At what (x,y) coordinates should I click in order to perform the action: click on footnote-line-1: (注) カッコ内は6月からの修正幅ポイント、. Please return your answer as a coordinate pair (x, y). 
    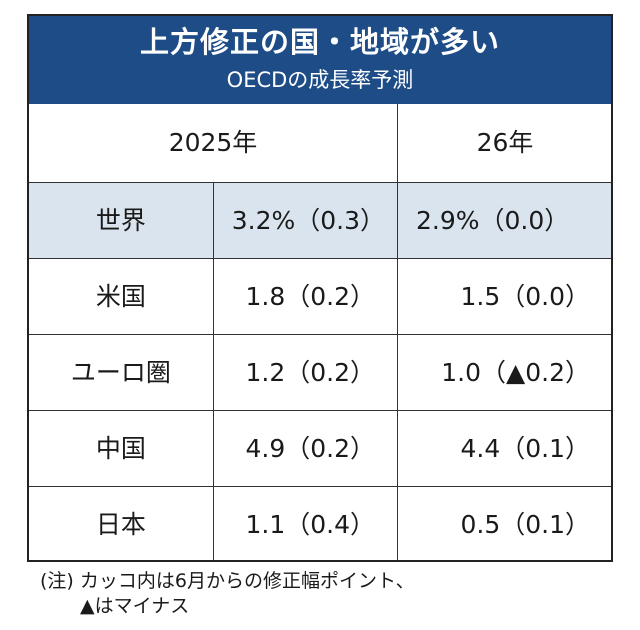
    Looking at the image, I should click on (227, 581).